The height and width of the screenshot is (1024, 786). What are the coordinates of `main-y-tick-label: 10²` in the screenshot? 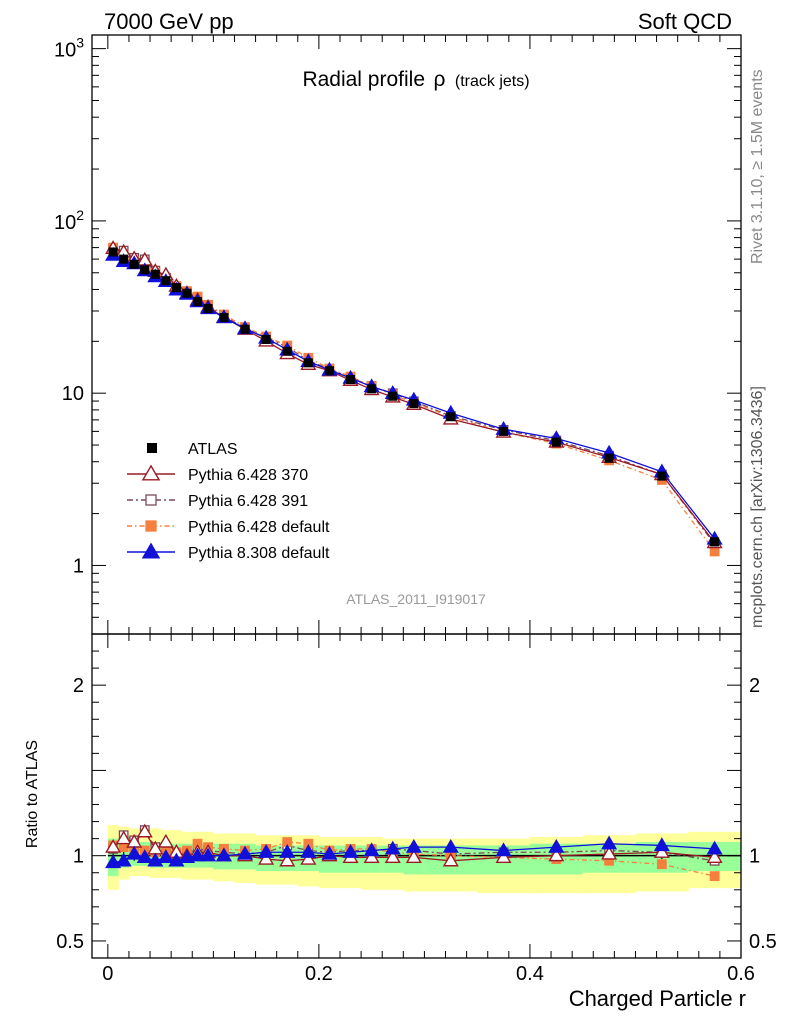 It's located at (69, 220).